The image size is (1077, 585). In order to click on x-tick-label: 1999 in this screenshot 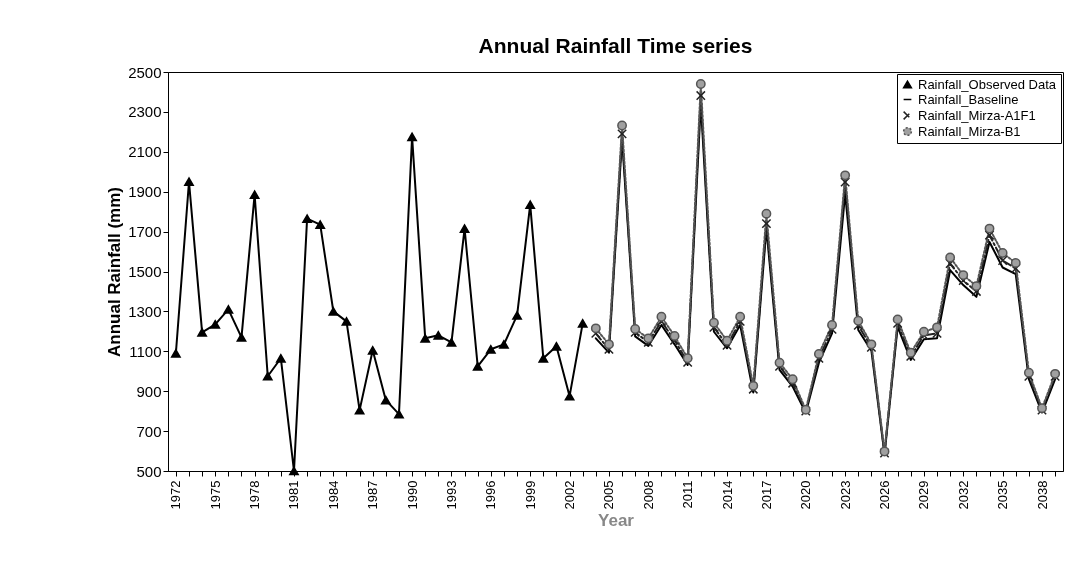, I will do `click(530, 495)`.